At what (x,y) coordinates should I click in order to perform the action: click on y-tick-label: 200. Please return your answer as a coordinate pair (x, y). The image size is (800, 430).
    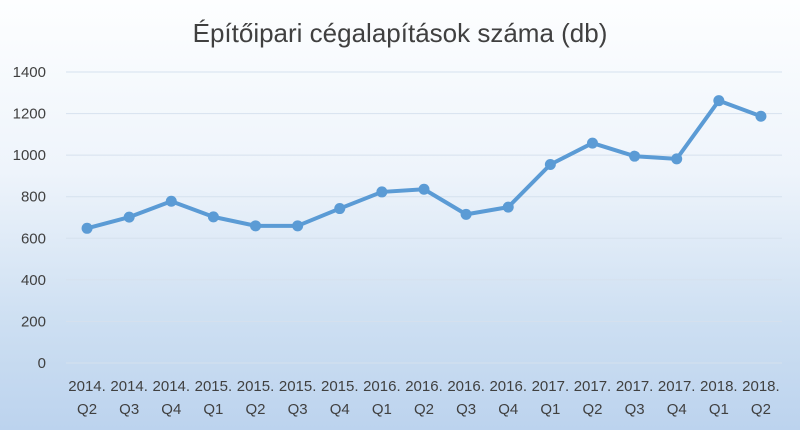
    Looking at the image, I should click on (33, 321).